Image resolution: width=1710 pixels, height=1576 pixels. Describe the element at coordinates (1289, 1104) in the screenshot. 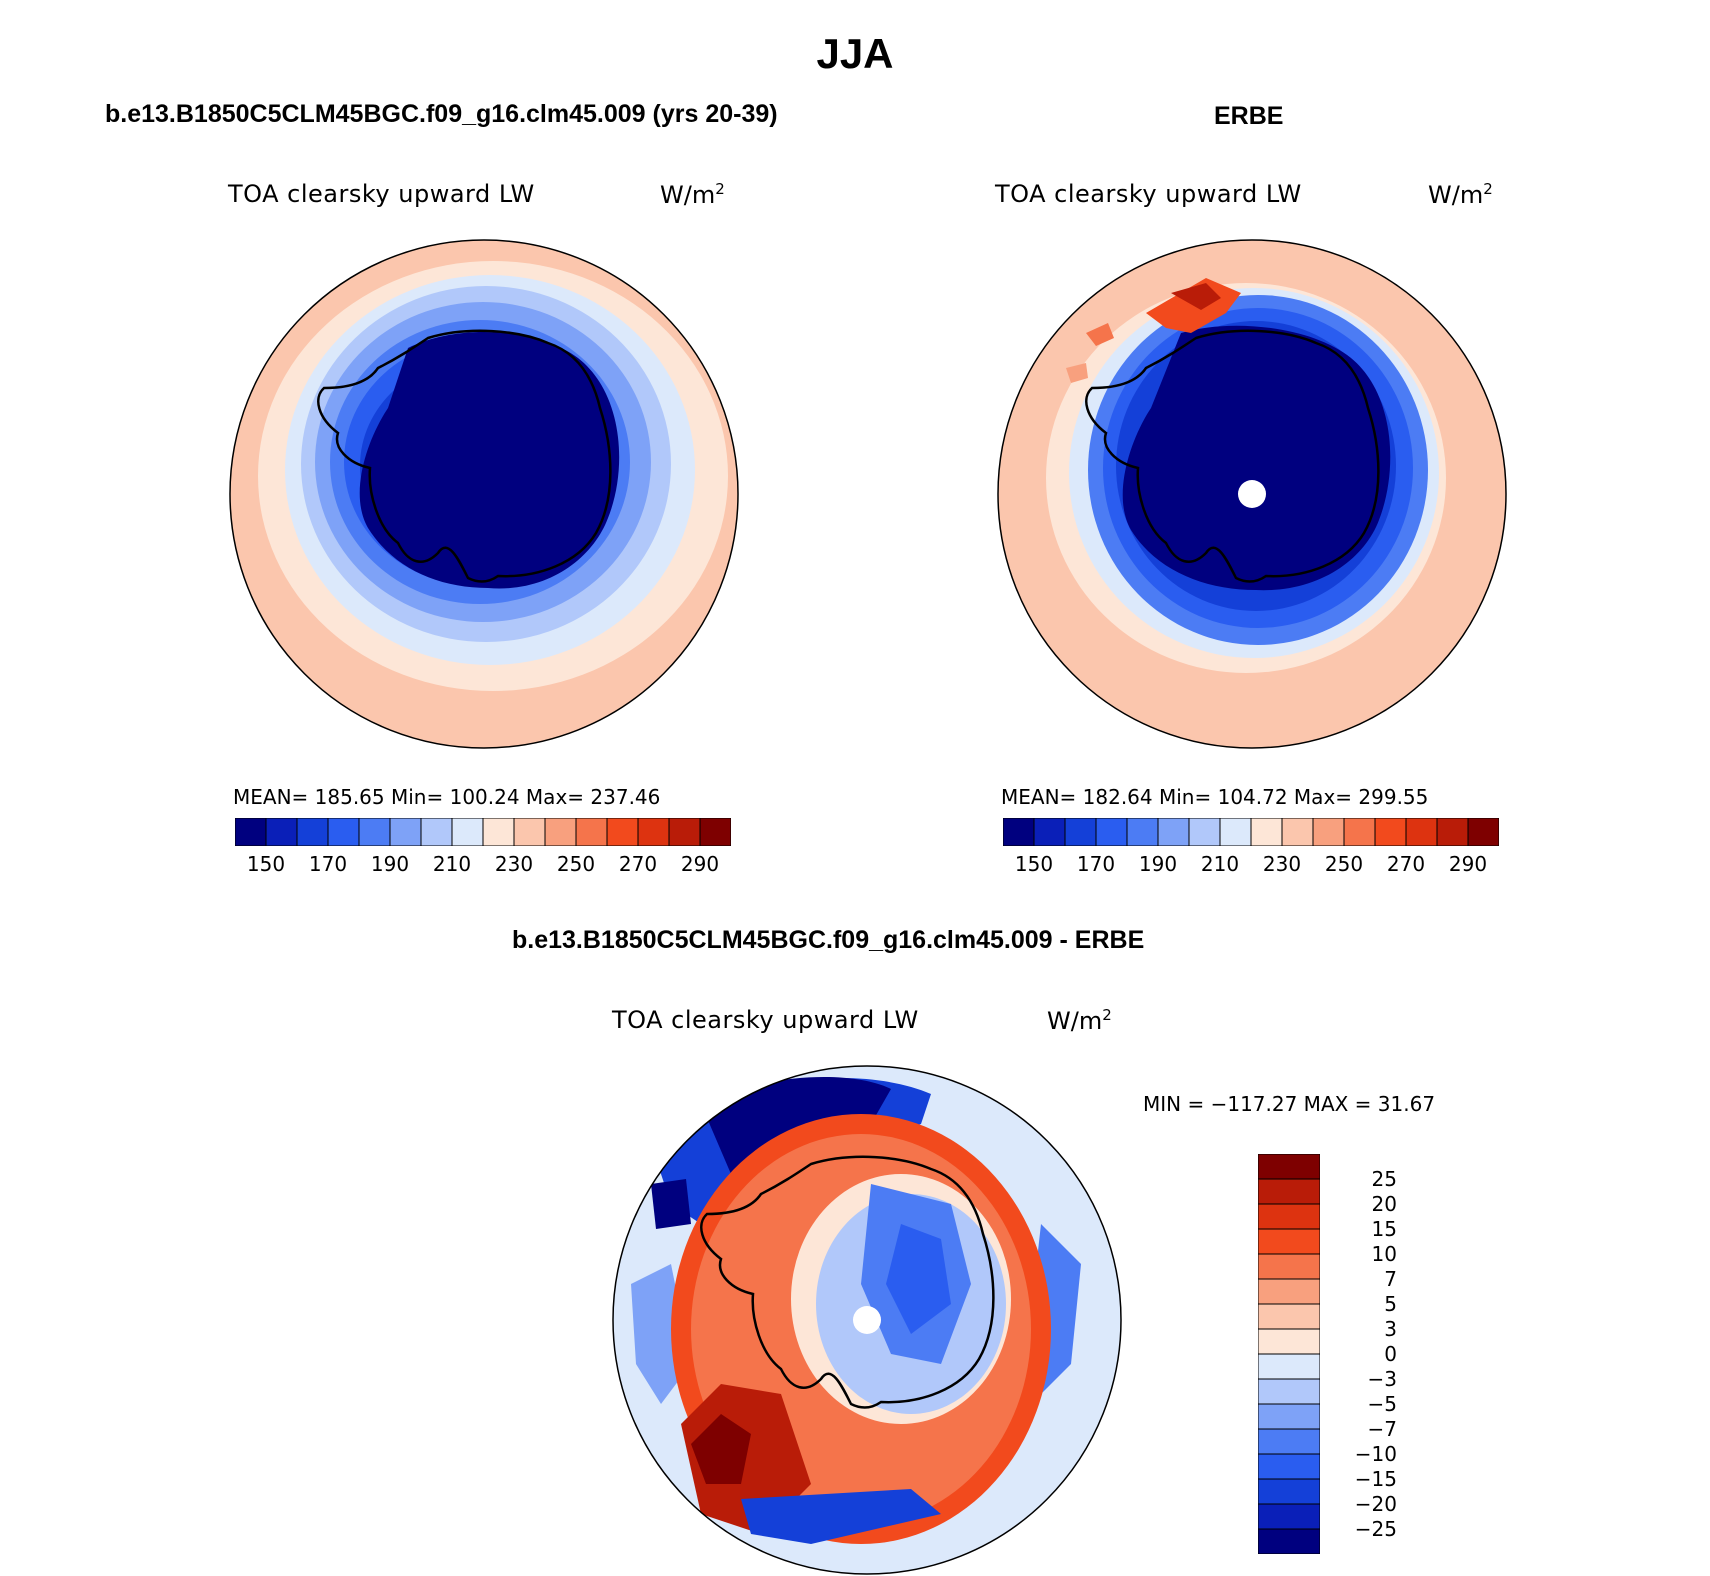

I see `diff-stats: MIN = −117.27 MAX = 31.67` at that location.